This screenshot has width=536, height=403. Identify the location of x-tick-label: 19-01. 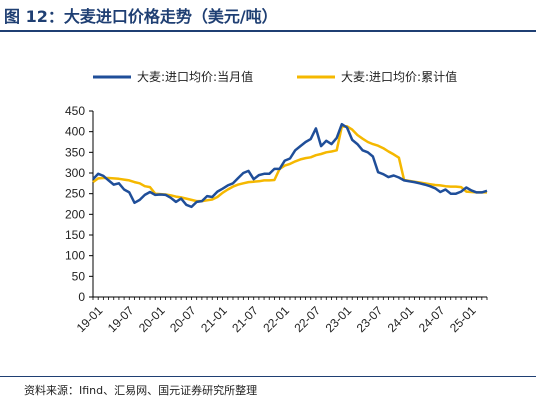
(90, 319).